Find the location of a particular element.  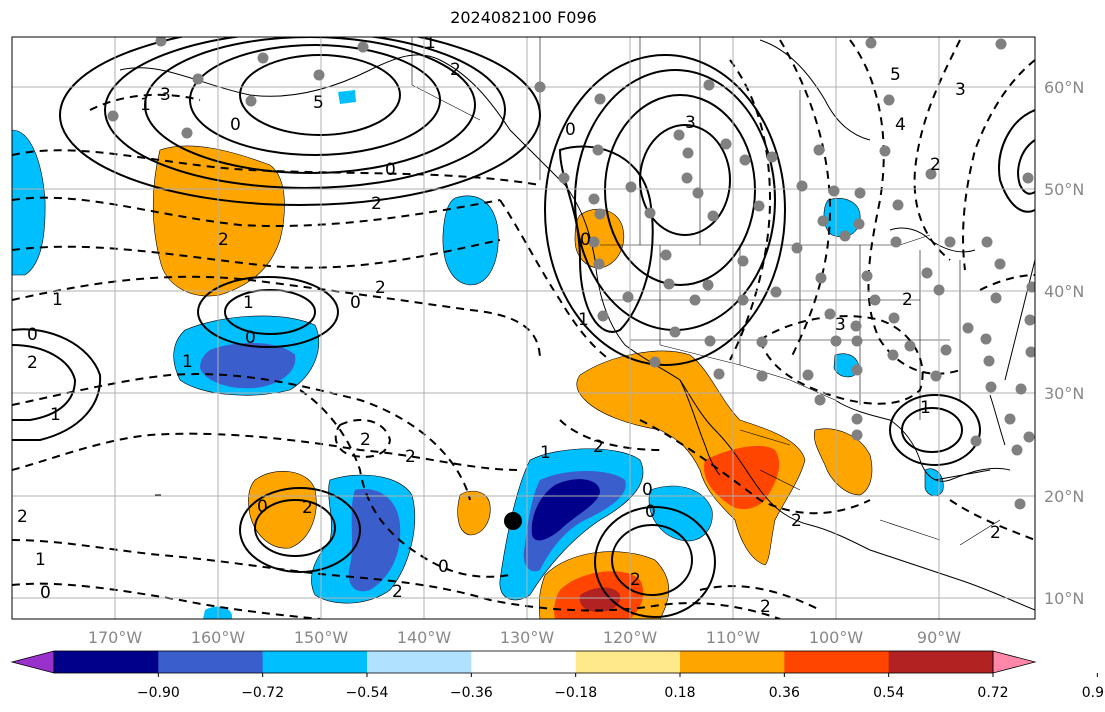

lat-tick-label: 50°N is located at coordinates (1064, 189).